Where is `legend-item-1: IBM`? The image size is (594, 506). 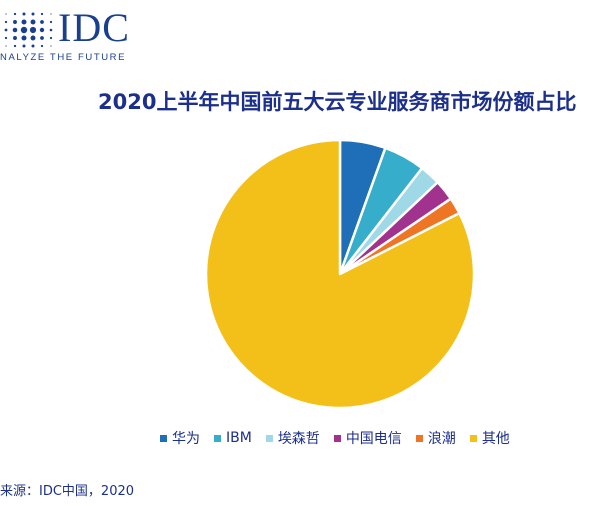
legend-item-1: IBM is located at coordinates (233, 438).